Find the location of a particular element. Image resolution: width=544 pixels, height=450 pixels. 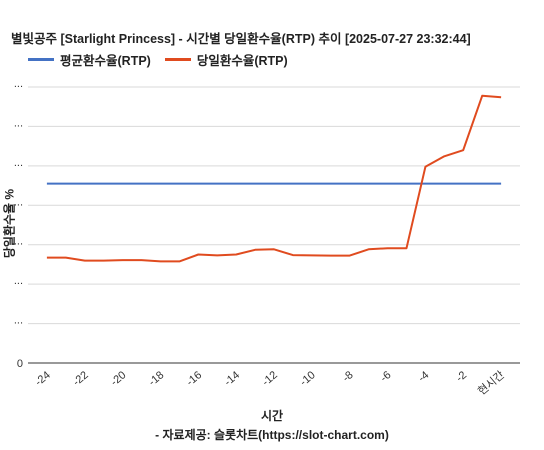

x-tick-label: -10 is located at coordinates (308, 378).